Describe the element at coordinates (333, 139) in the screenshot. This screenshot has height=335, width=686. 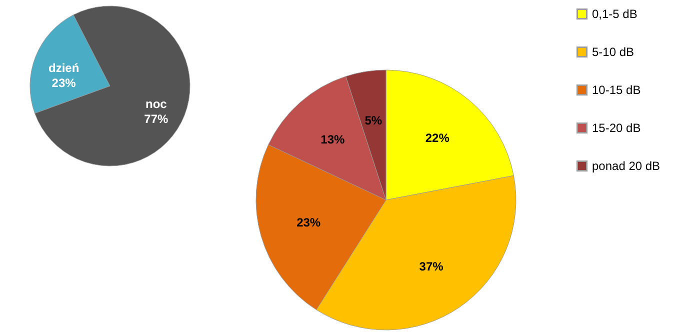
I see `data-label: 13%` at that location.